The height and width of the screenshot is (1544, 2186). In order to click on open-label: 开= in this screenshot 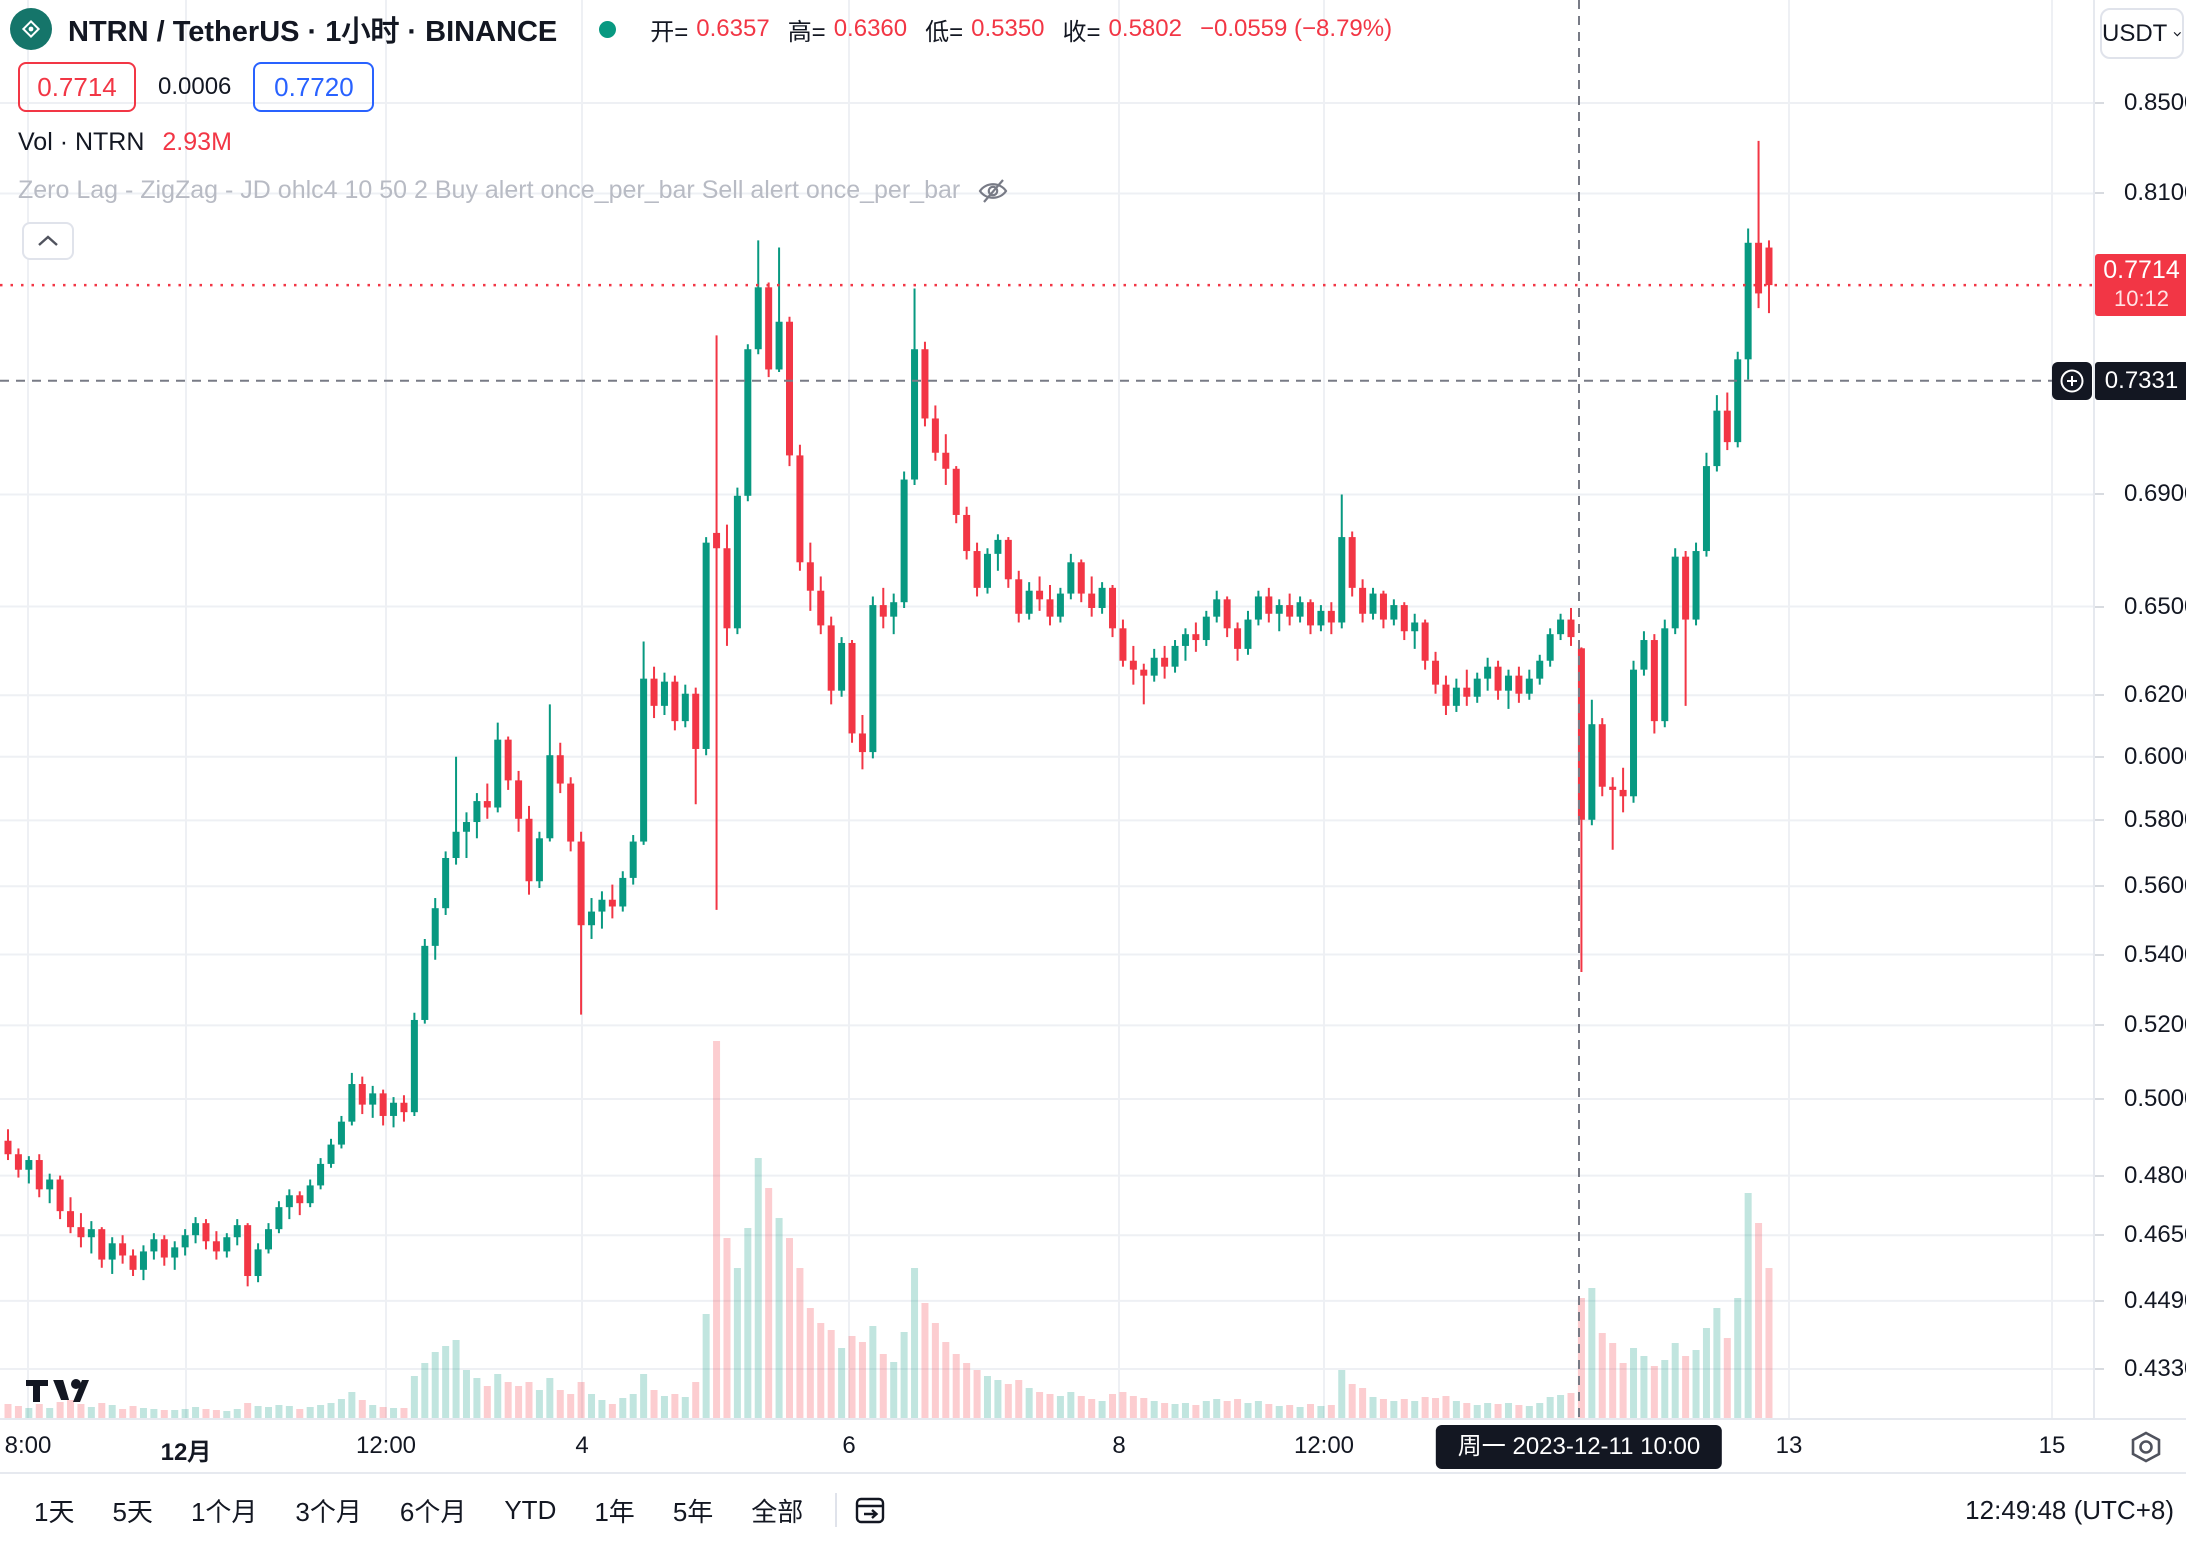, I will do `click(669, 32)`.